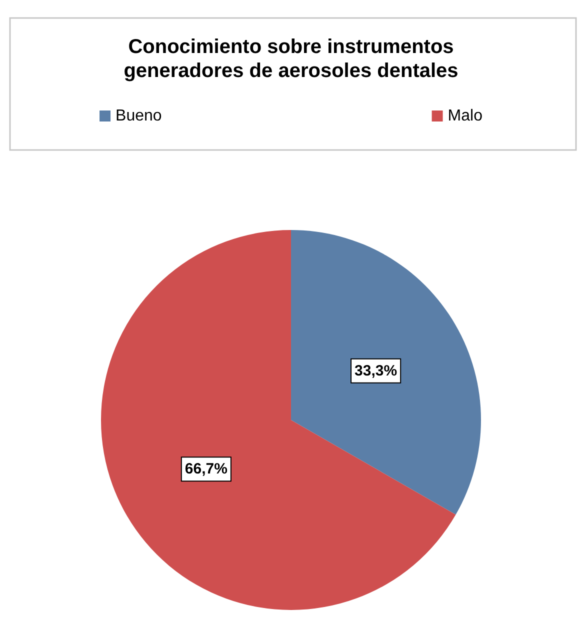 The image size is (582, 632). Describe the element at coordinates (376, 371) in the screenshot. I see `data-label: 33,3%` at that location.